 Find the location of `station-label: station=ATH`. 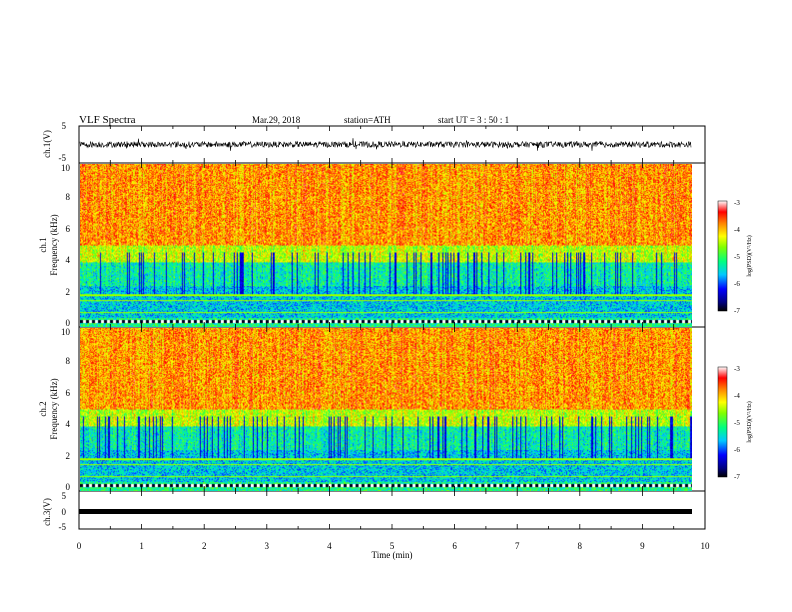

station-label: station=ATH is located at coordinates (367, 120).